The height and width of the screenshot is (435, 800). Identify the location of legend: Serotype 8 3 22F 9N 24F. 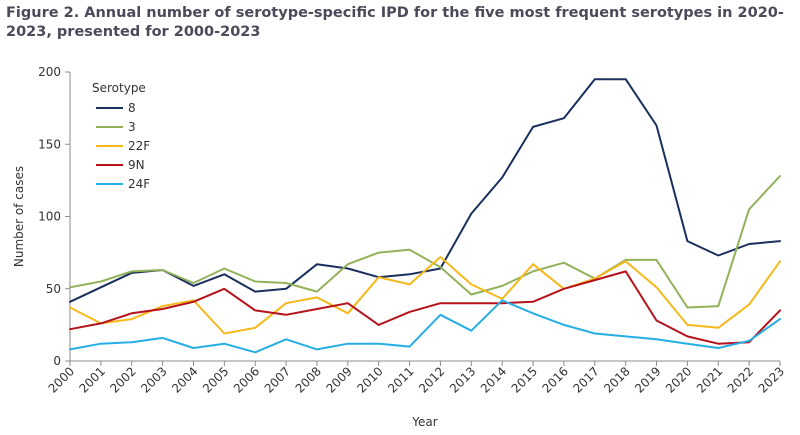
(121, 136).